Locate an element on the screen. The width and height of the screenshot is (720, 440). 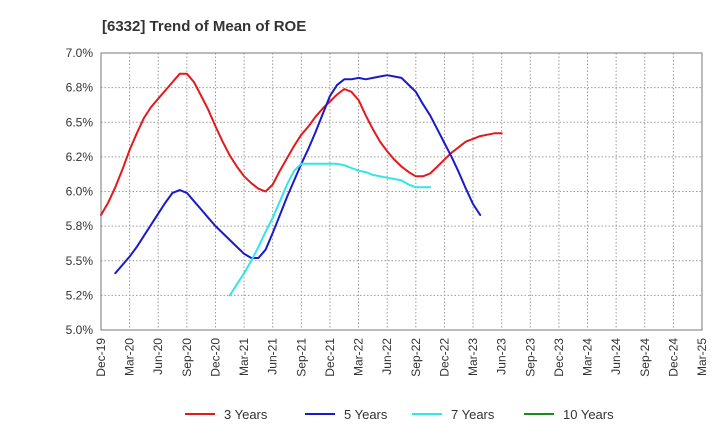
legend-label-3-years: 3 Years is located at coordinates (246, 414).